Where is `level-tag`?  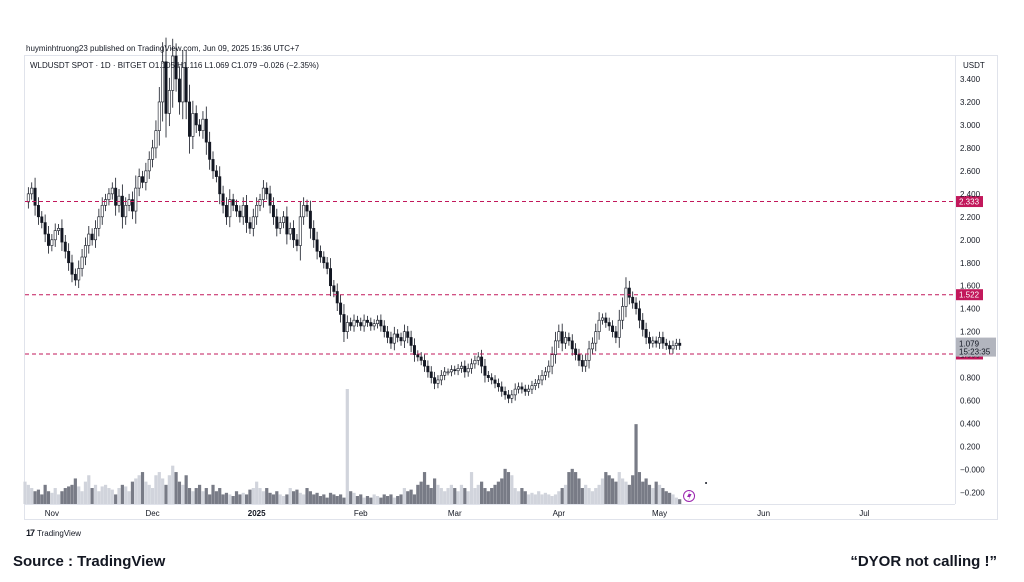
level-tag is located at coordinates (969, 295).